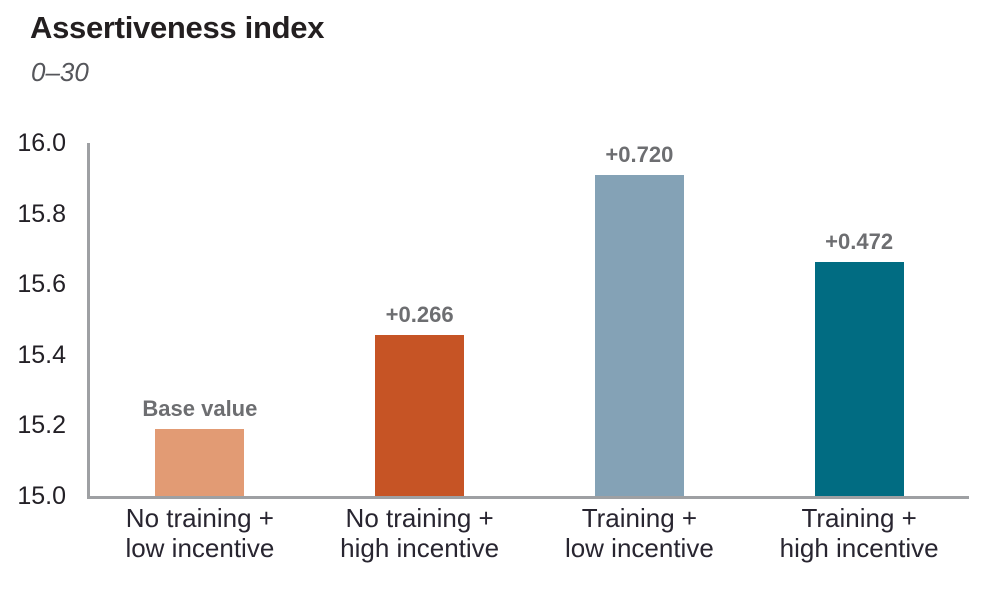 The width and height of the screenshot is (1000, 598). What do you see at coordinates (419, 314) in the screenshot?
I see `bar-value-label: +0.266` at bounding box center [419, 314].